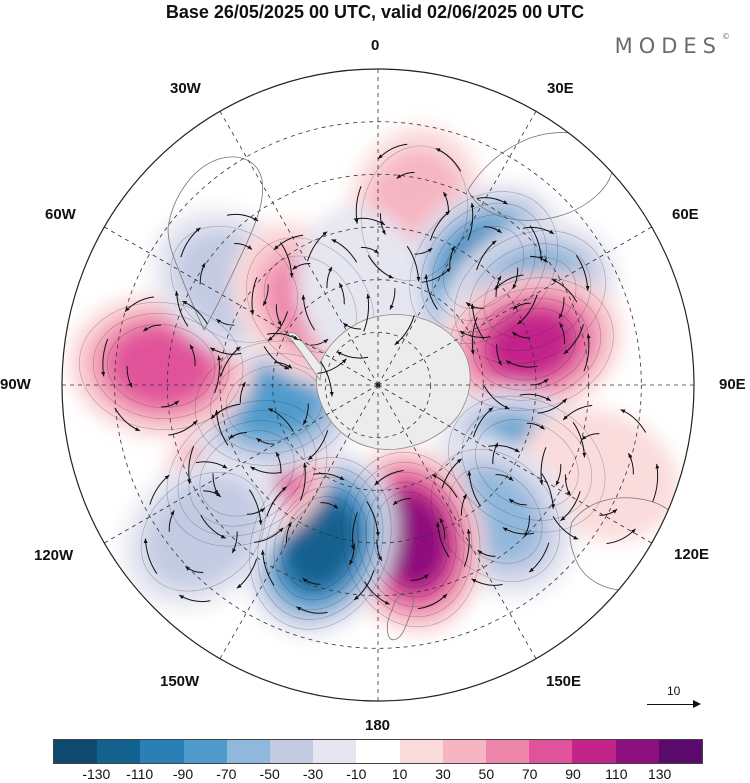 Image resolution: width=750 pixels, height=783 pixels. What do you see at coordinates (675, 704) in the screenshot?
I see `reference-vector: 10` at bounding box center [675, 704].